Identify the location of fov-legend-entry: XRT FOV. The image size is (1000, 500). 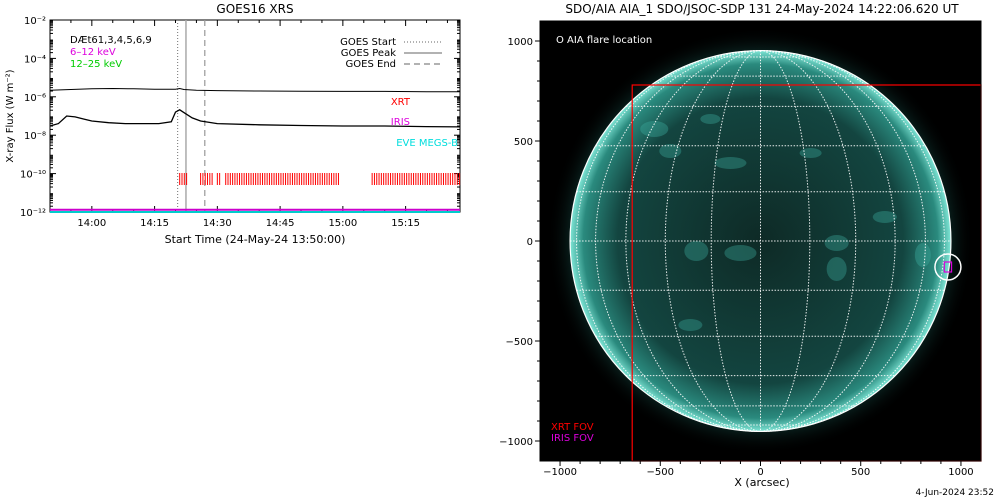
(572, 427).